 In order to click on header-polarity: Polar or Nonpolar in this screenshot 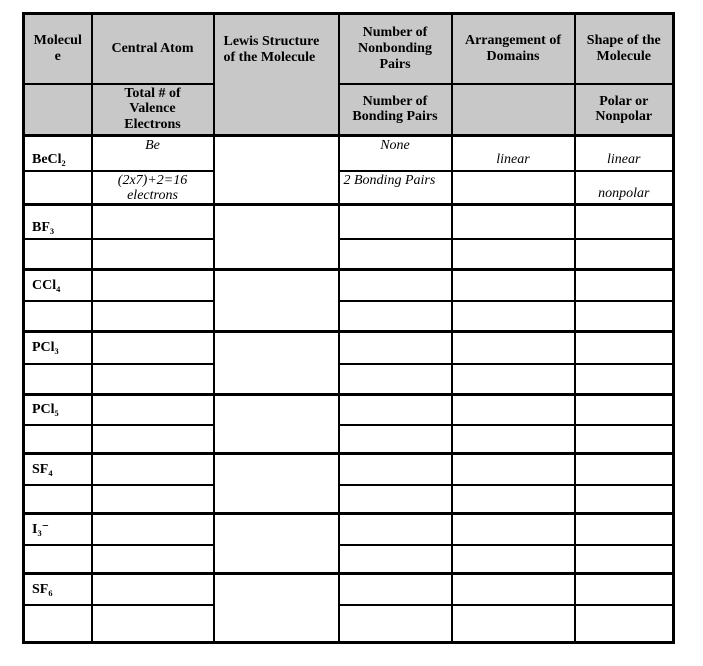, I will do `click(624, 109)`.